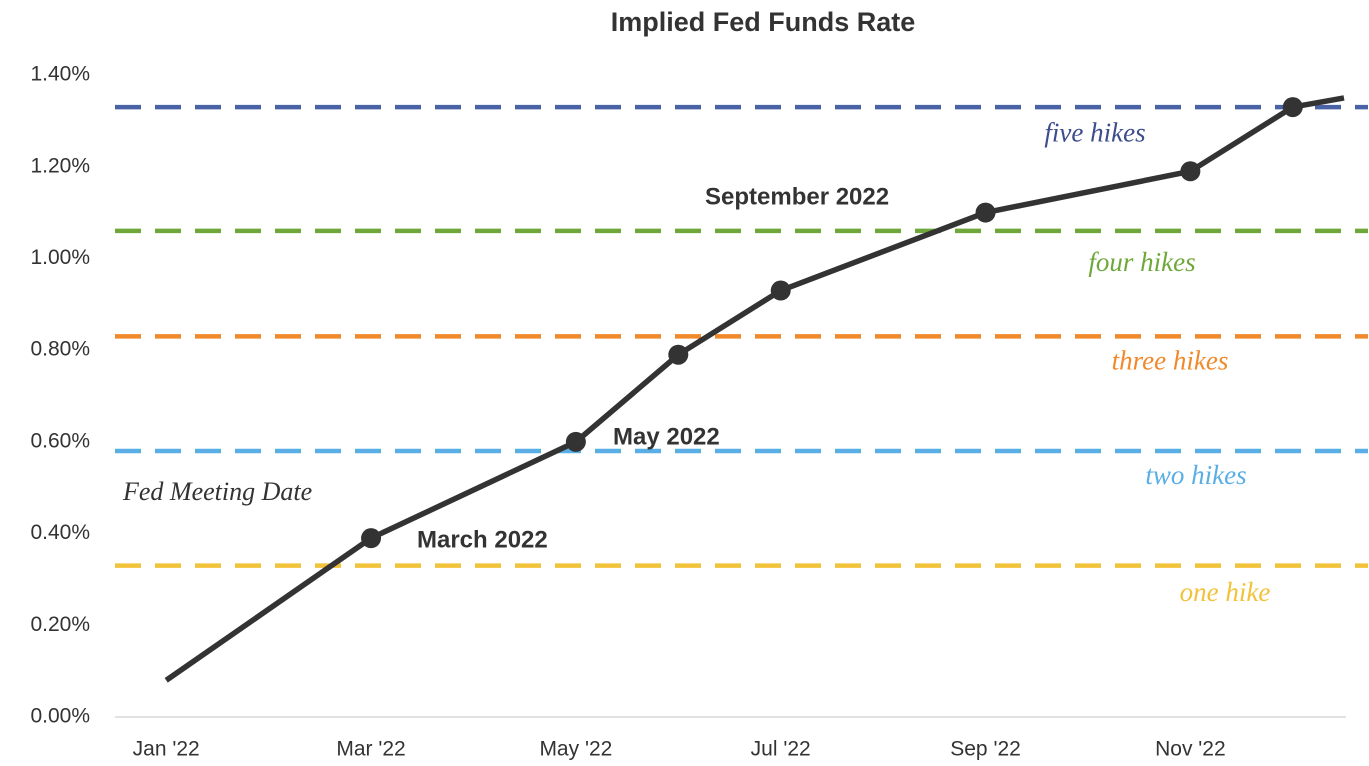  What do you see at coordinates (575, 749) in the screenshot?
I see `x-tick-label: May '22` at bounding box center [575, 749].